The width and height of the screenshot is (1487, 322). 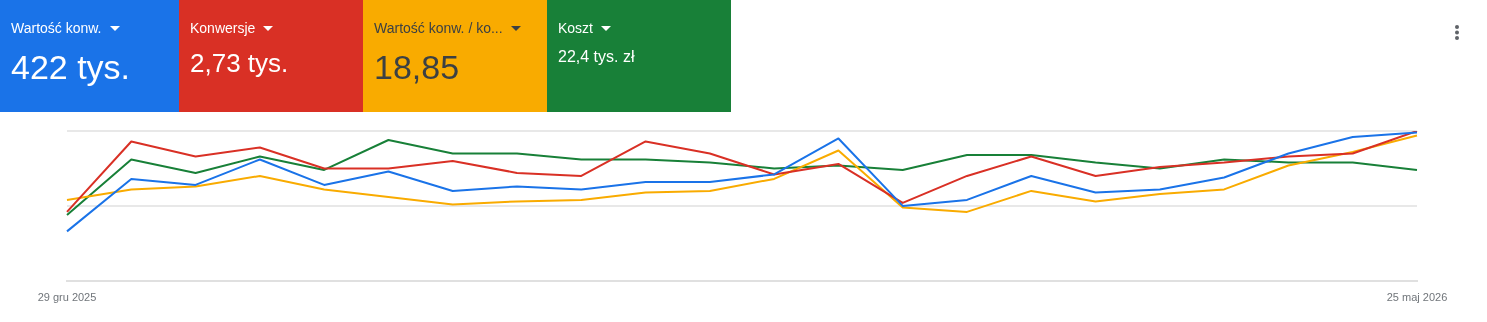 What do you see at coordinates (1417, 297) in the screenshot?
I see `x-tick-label: 25 maj 2026` at bounding box center [1417, 297].